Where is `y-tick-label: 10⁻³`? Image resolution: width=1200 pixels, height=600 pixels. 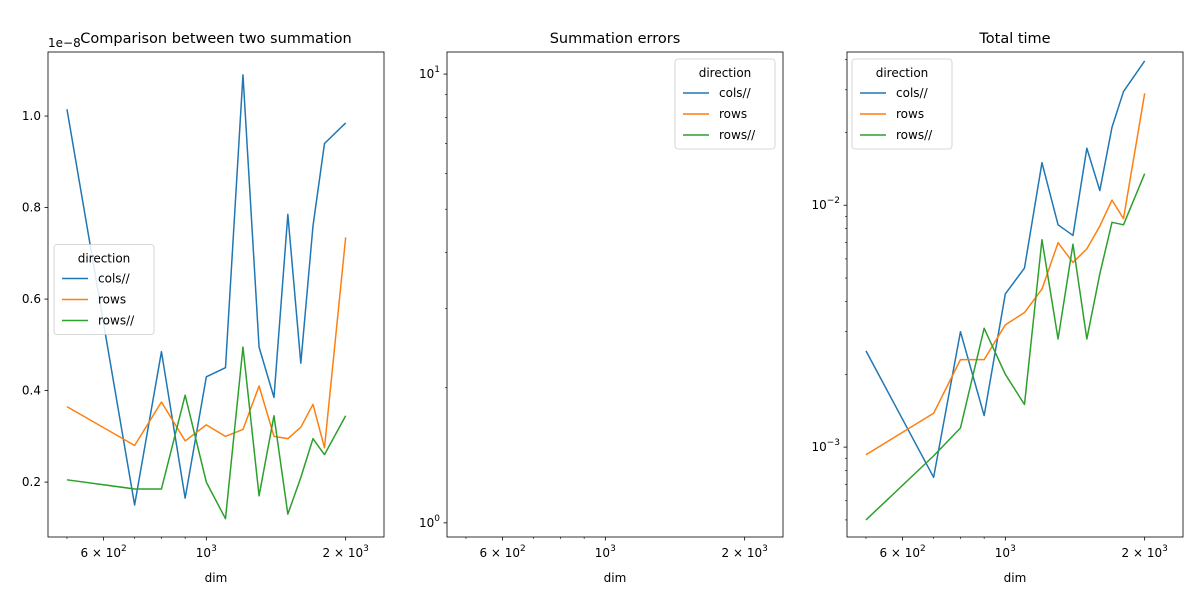 y-tick-label: 10⁻³ is located at coordinates (825, 446).